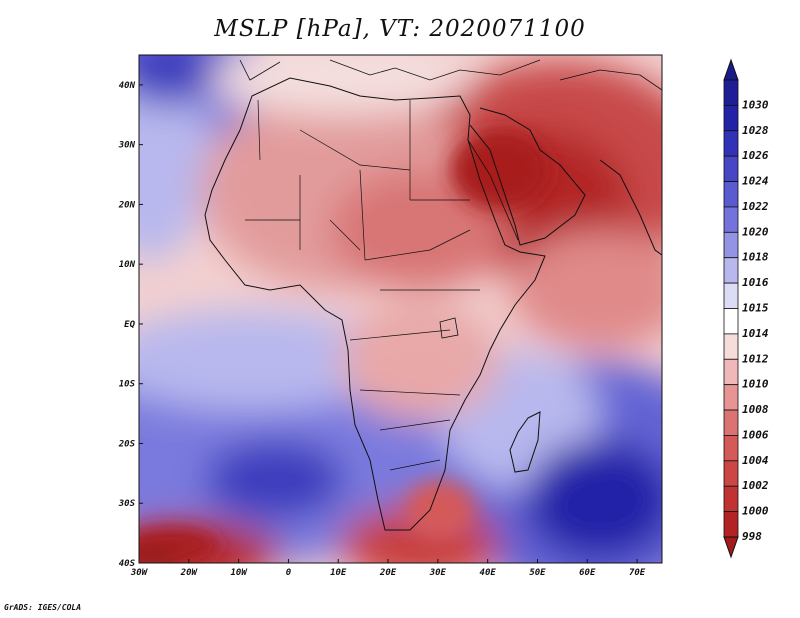 The image size is (800, 618). Describe the element at coordinates (755, 206) in the screenshot. I see `colorbar-label: 1022` at that location.